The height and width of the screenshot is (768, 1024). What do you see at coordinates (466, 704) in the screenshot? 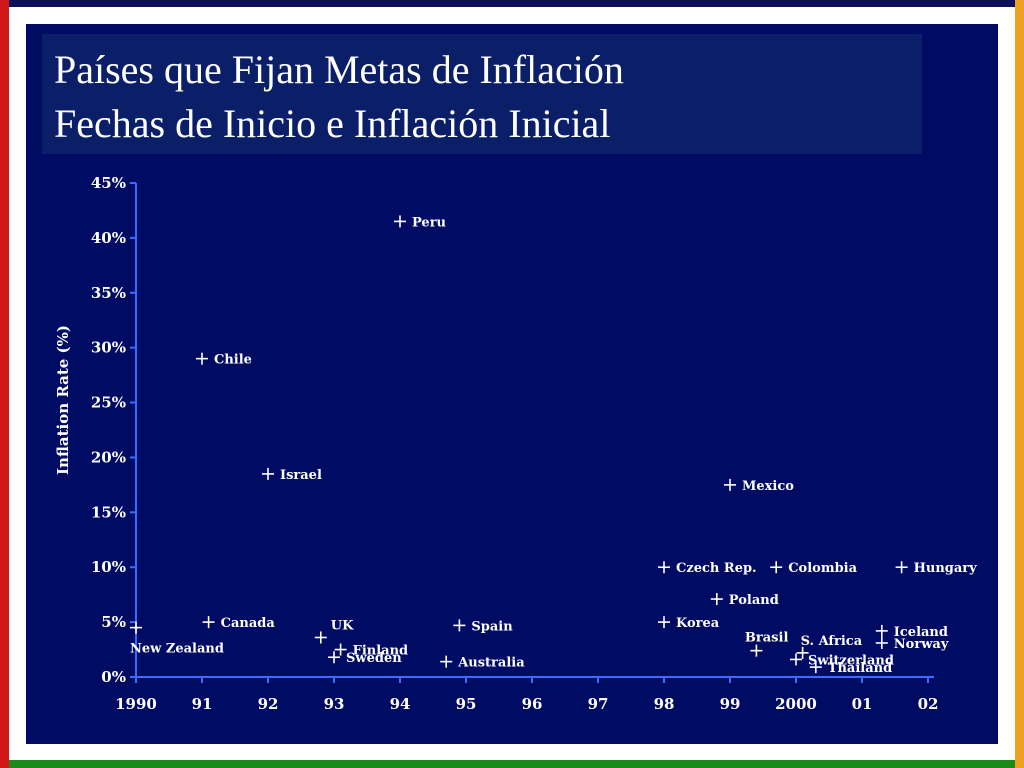
I see `x-tick-label: 95` at bounding box center [466, 704].